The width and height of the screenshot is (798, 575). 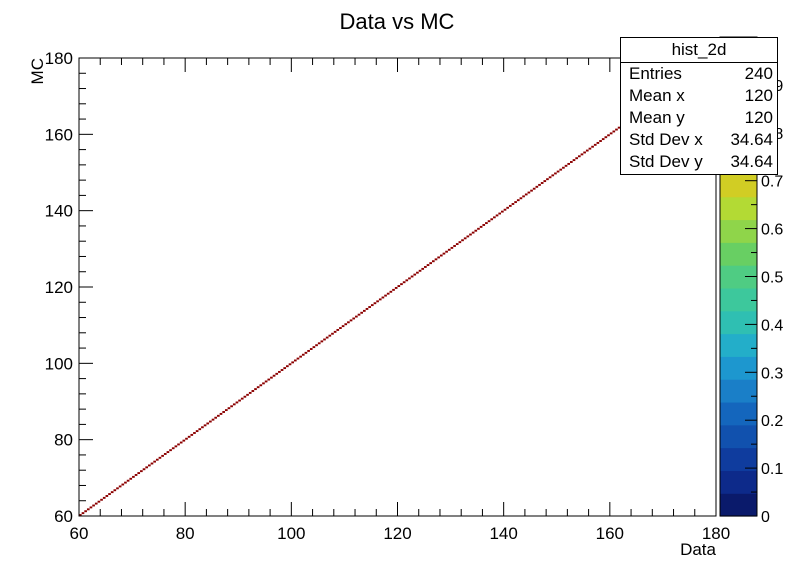 I want to click on color-scale-tick-label: 0.2, so click(x=772, y=421).